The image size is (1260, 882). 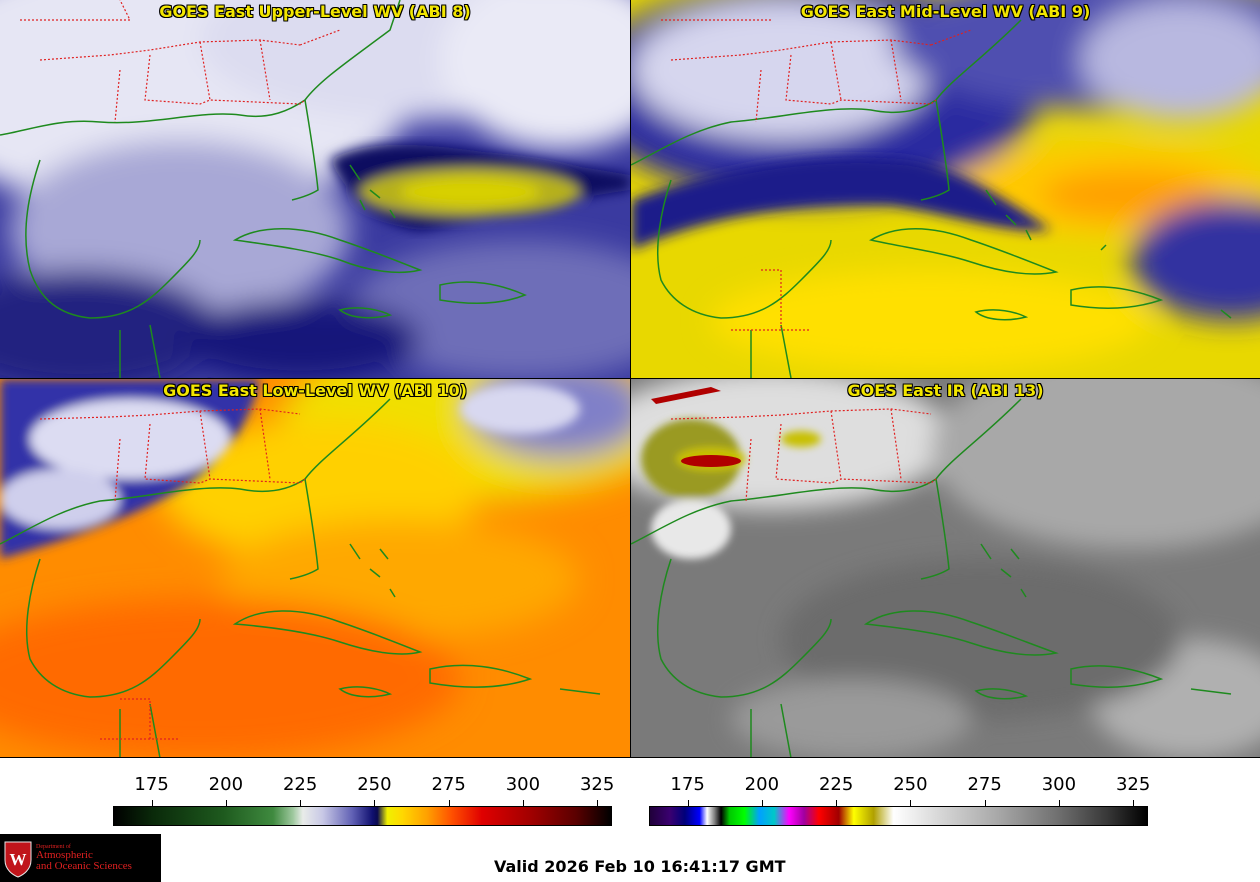 I want to click on ir-colorbar-ticks: 175 200 225 250 275 300 325, so click(x=900, y=786).